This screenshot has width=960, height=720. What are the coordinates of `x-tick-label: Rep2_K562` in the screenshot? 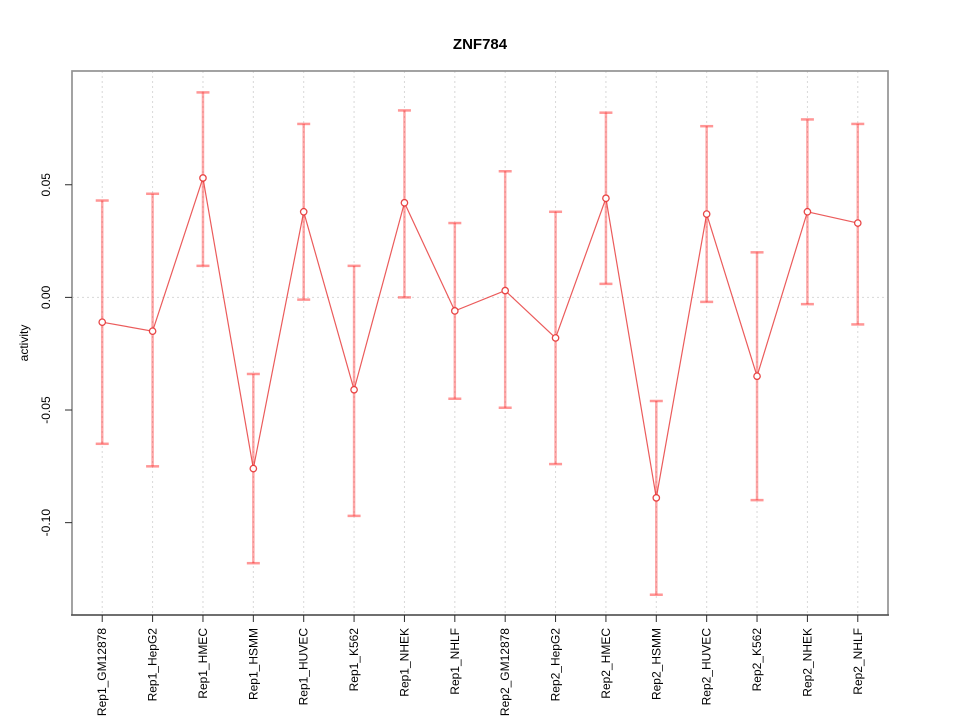 It's located at (757, 660).